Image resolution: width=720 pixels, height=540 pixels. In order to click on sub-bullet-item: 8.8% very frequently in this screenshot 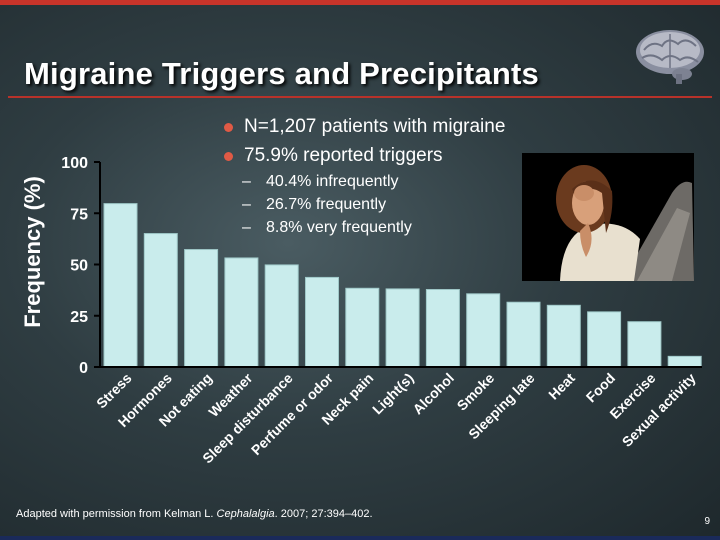, I will do `click(363, 227)`.